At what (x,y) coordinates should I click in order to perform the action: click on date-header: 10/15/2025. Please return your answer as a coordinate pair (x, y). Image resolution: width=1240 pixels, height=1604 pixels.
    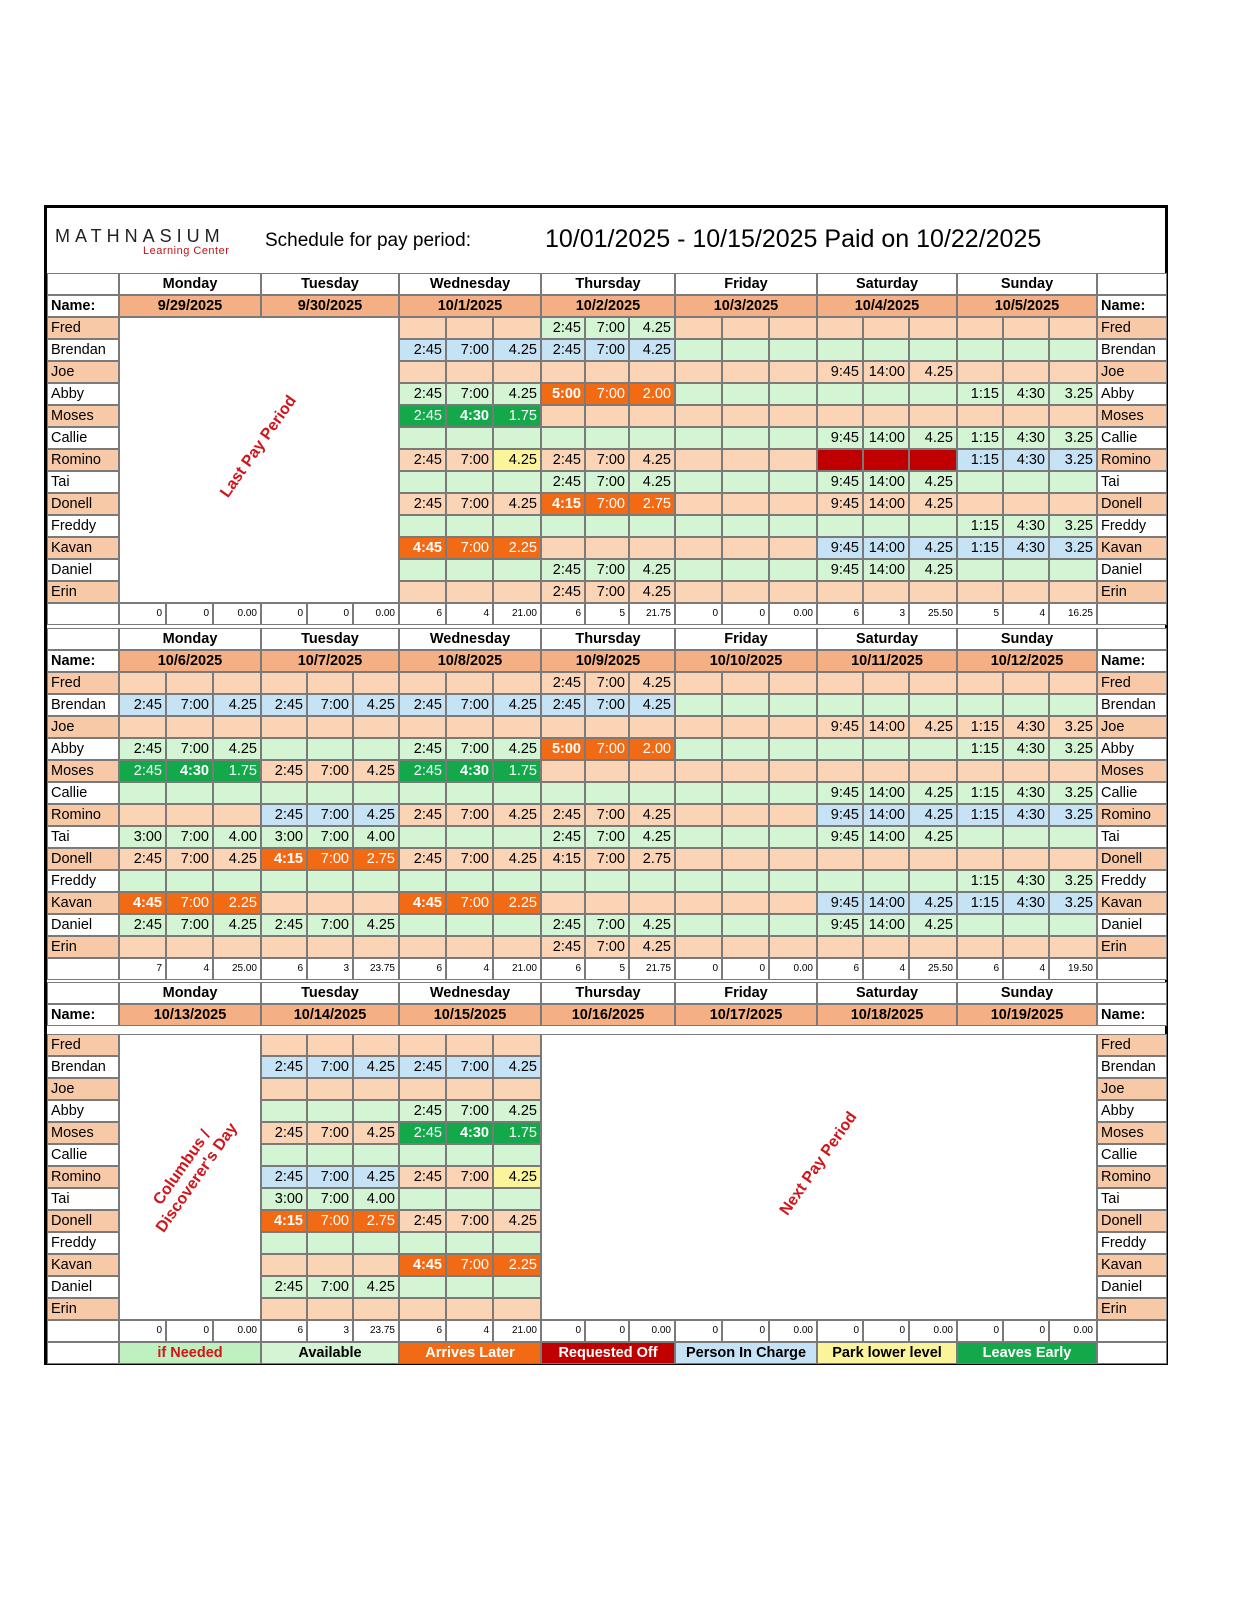
    Looking at the image, I should click on (470, 1015).